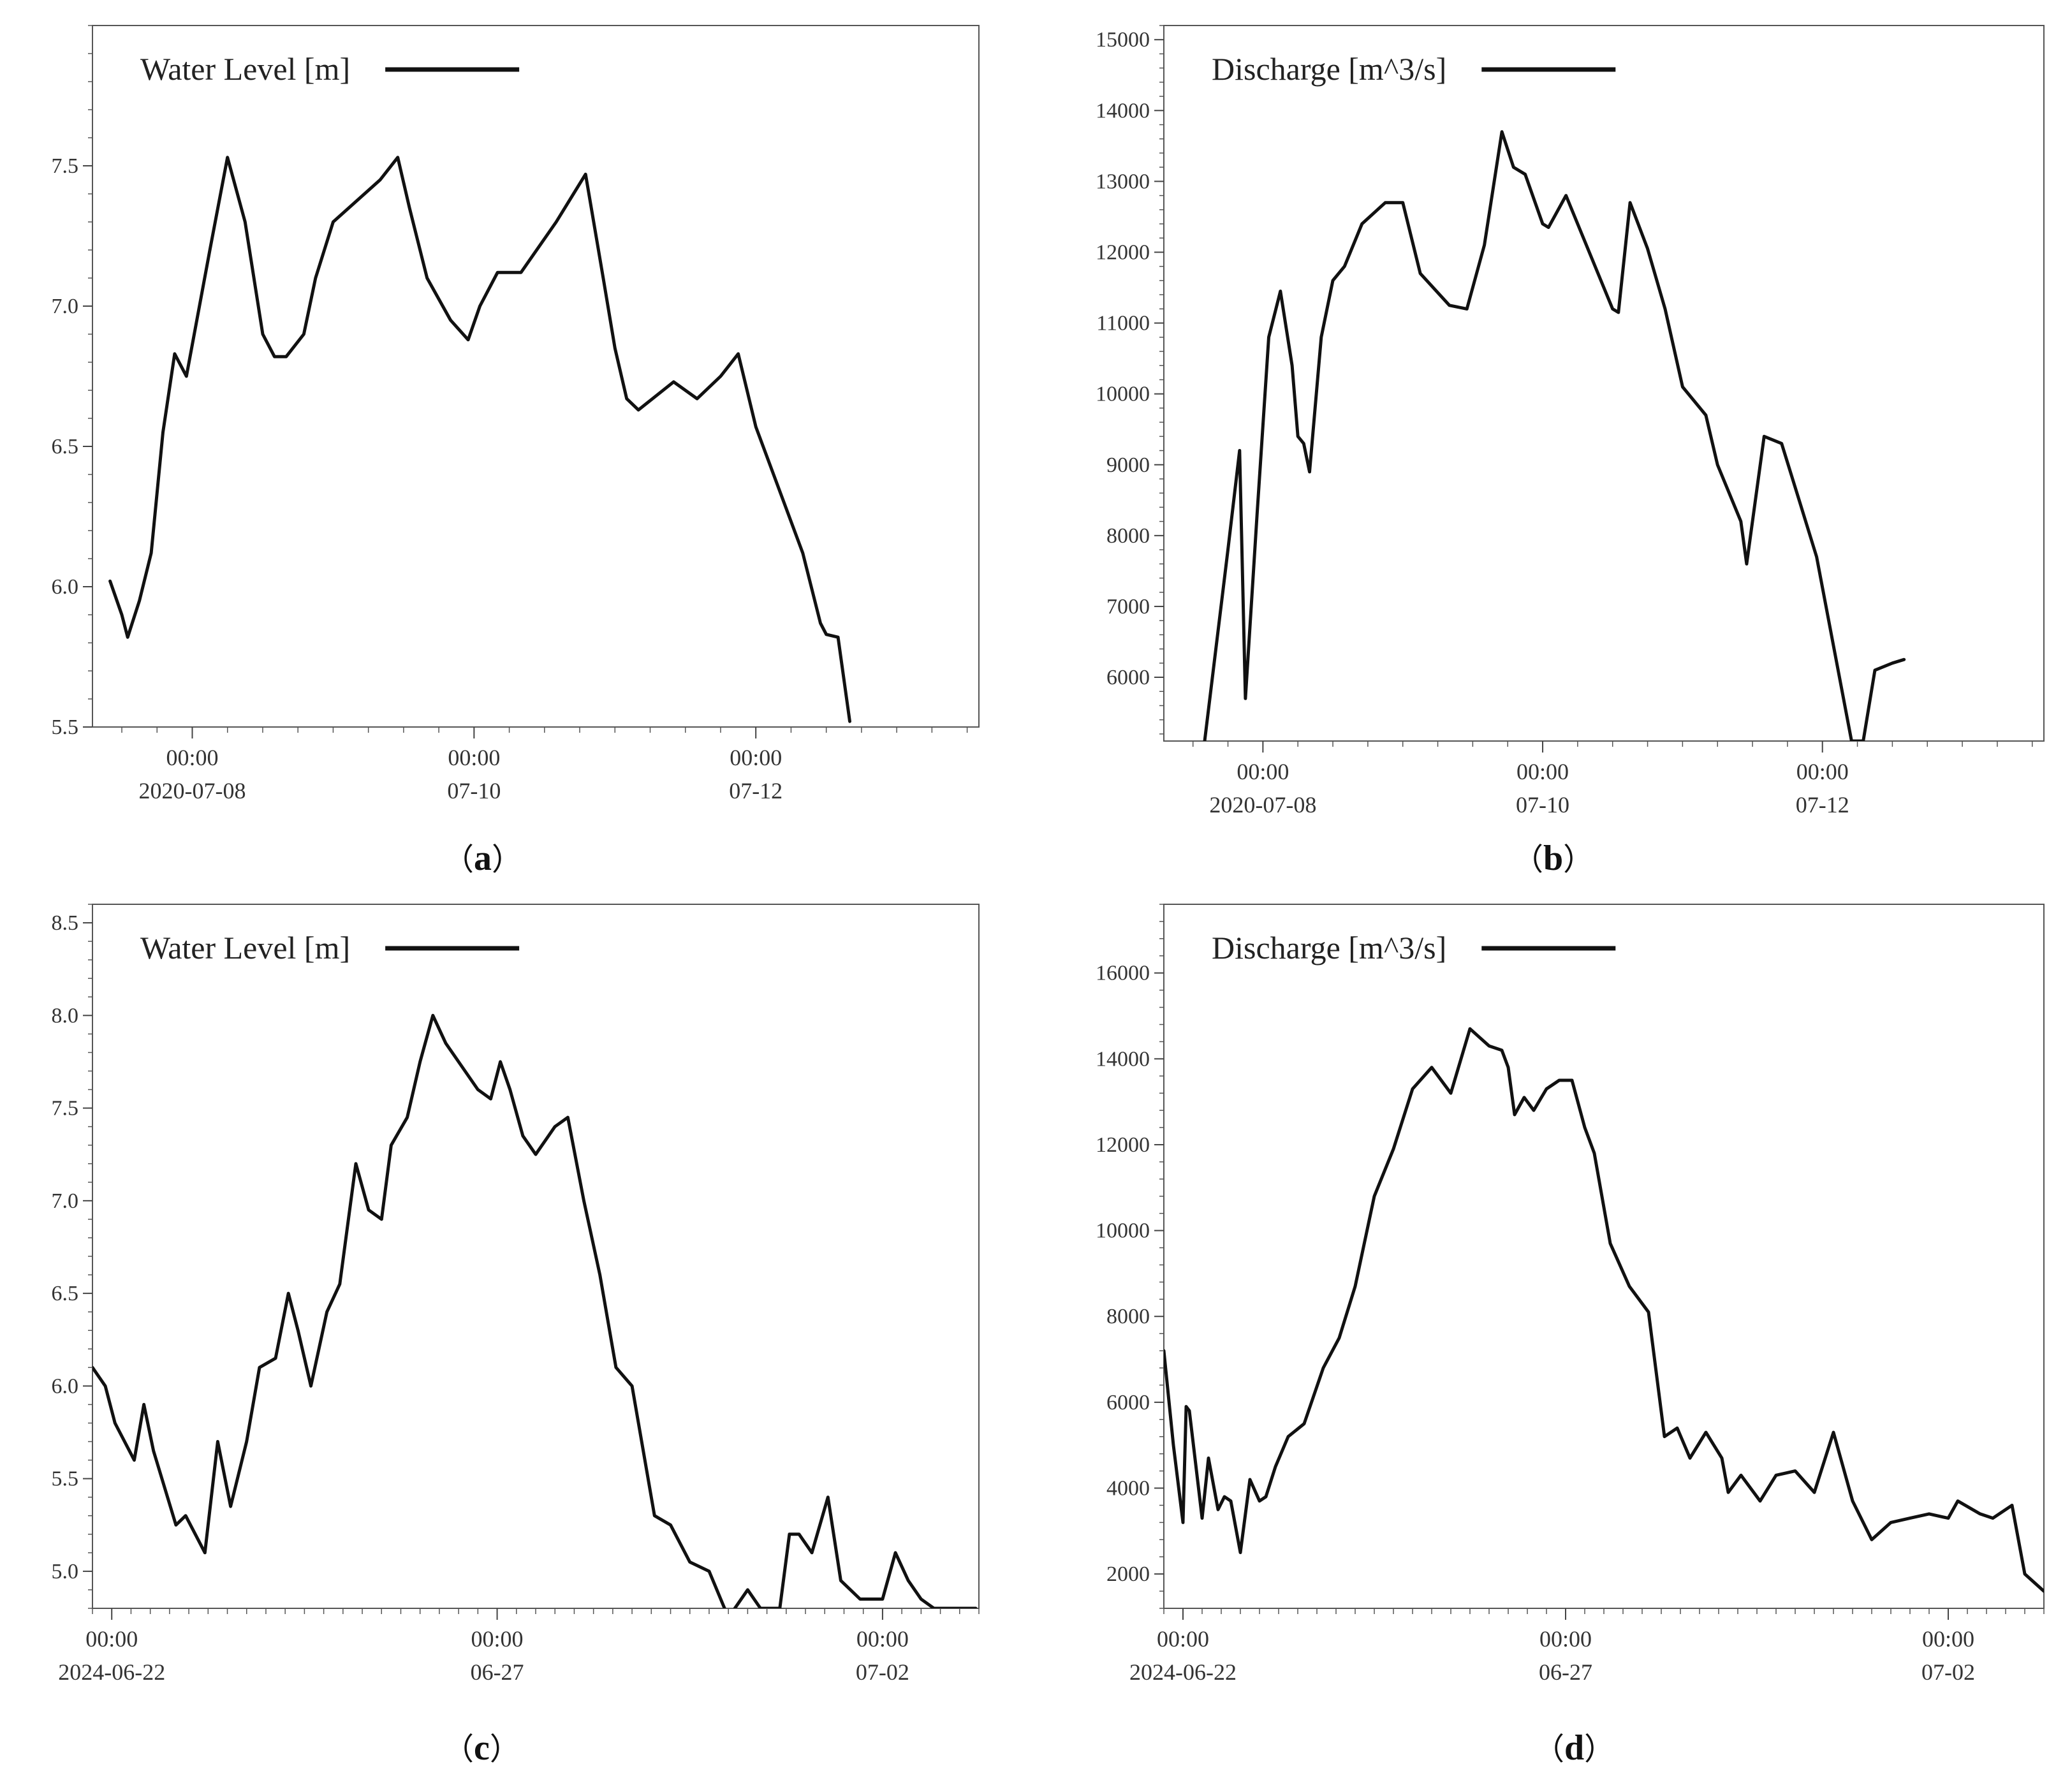 The height and width of the screenshot is (1792, 2049). What do you see at coordinates (1554, 435) in the screenshot?
I see `series-line-b` at bounding box center [1554, 435].